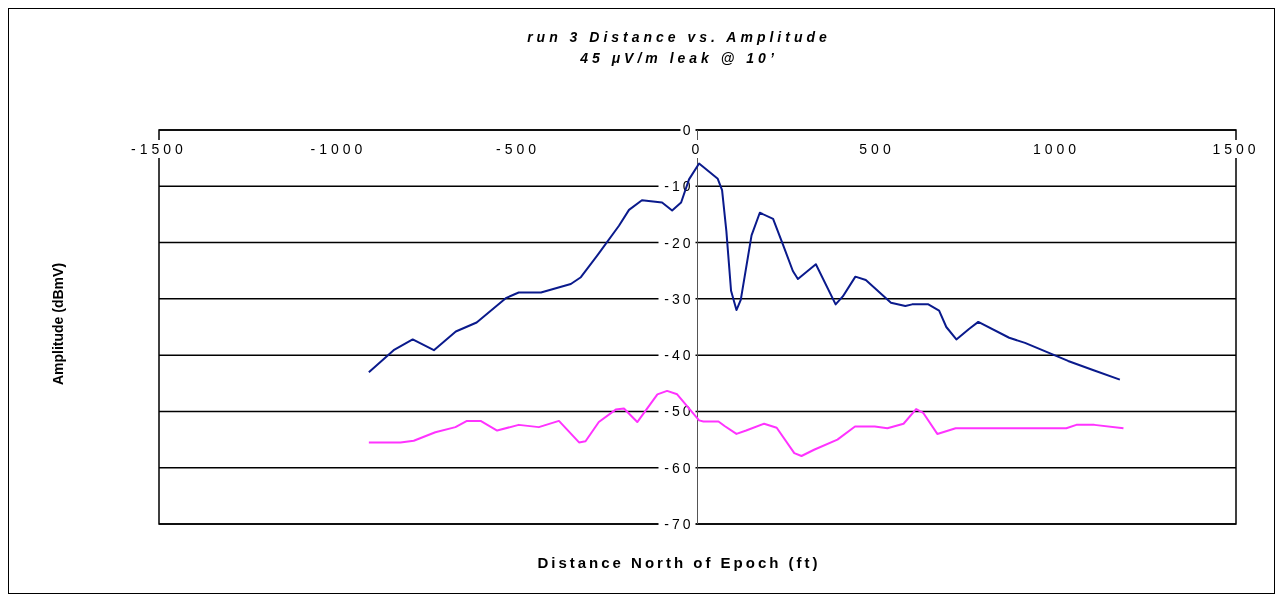  Describe the element at coordinates (58, 324) in the screenshot. I see `y-axis-title: Amplitude (dBmV)` at that location.